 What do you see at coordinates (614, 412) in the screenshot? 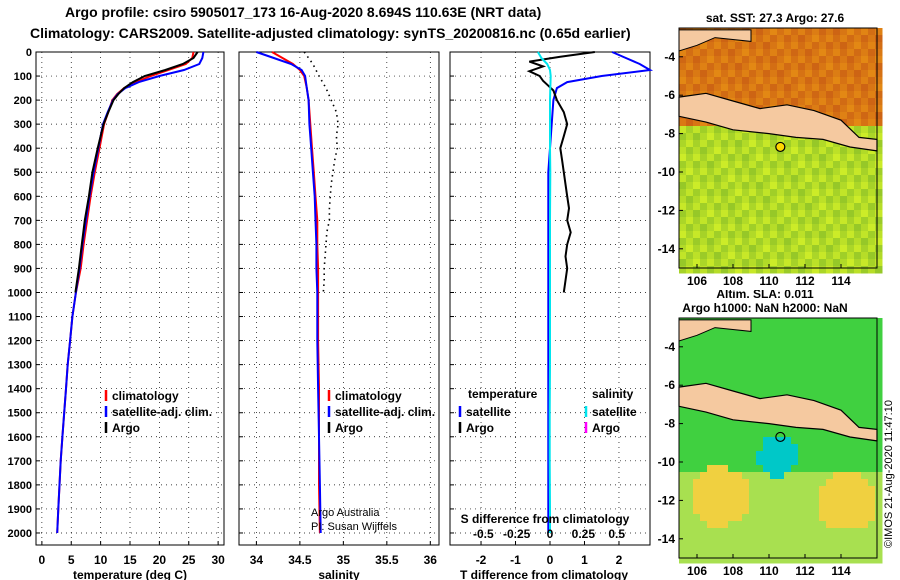
I see `legend-label: satellite` at bounding box center [614, 412].